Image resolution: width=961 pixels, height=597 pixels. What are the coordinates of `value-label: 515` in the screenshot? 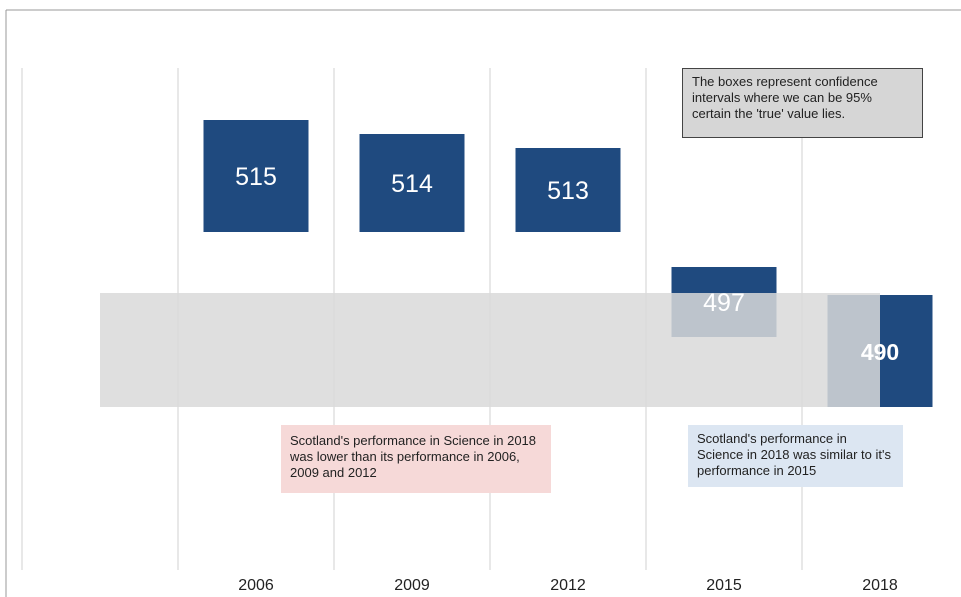 It's located at (256, 177).